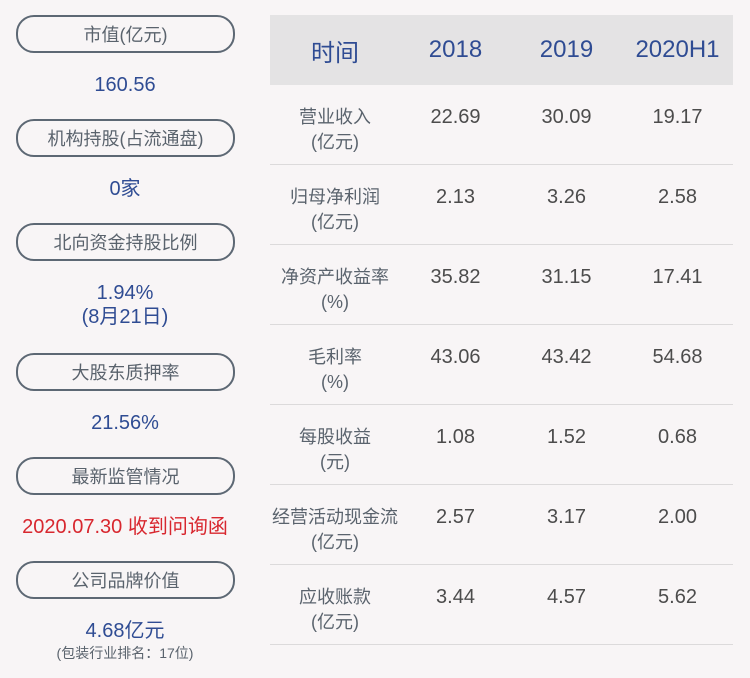 Image resolution: width=750 pixels, height=678 pixels. Describe the element at coordinates (125, 189) in the screenshot. I see `institutional-holdings-value: 0家` at that location.